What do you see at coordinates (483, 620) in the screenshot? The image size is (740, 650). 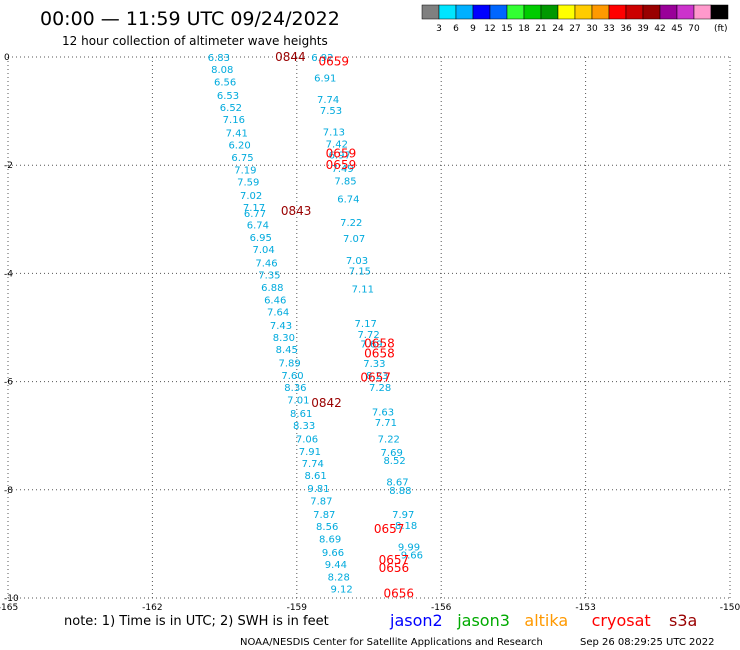 I see `satellite-legend-entry: jason3` at bounding box center [483, 620].